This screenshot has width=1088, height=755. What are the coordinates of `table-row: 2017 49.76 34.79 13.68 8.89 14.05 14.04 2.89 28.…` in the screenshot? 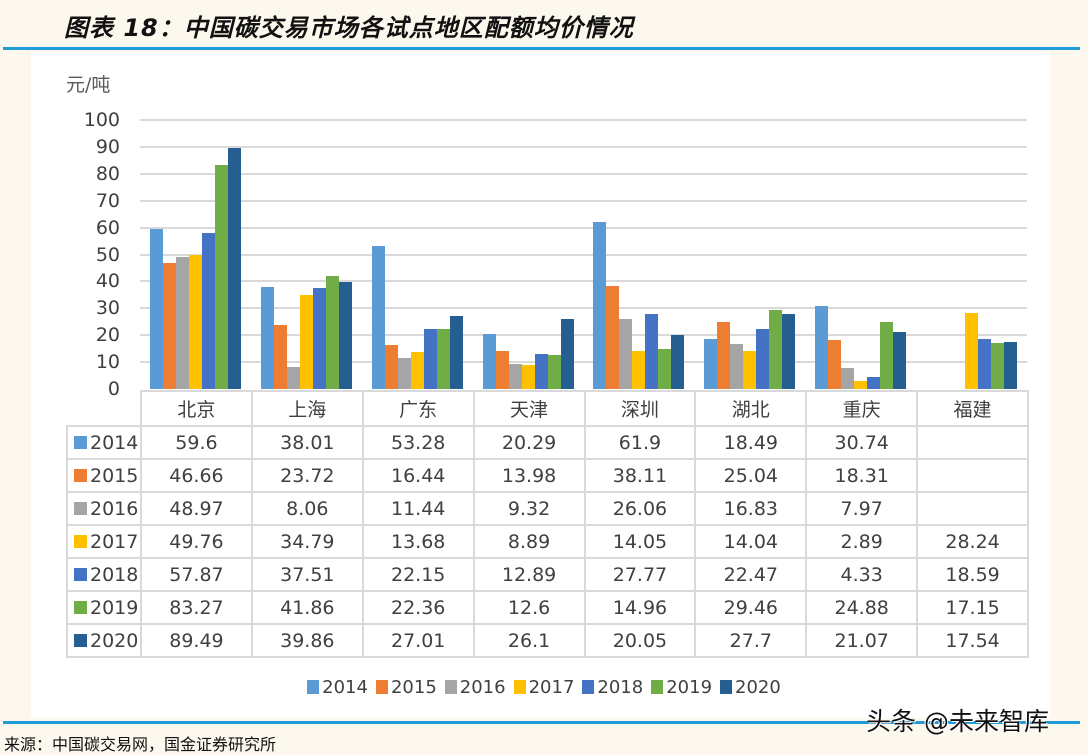 It's located at (547, 541).